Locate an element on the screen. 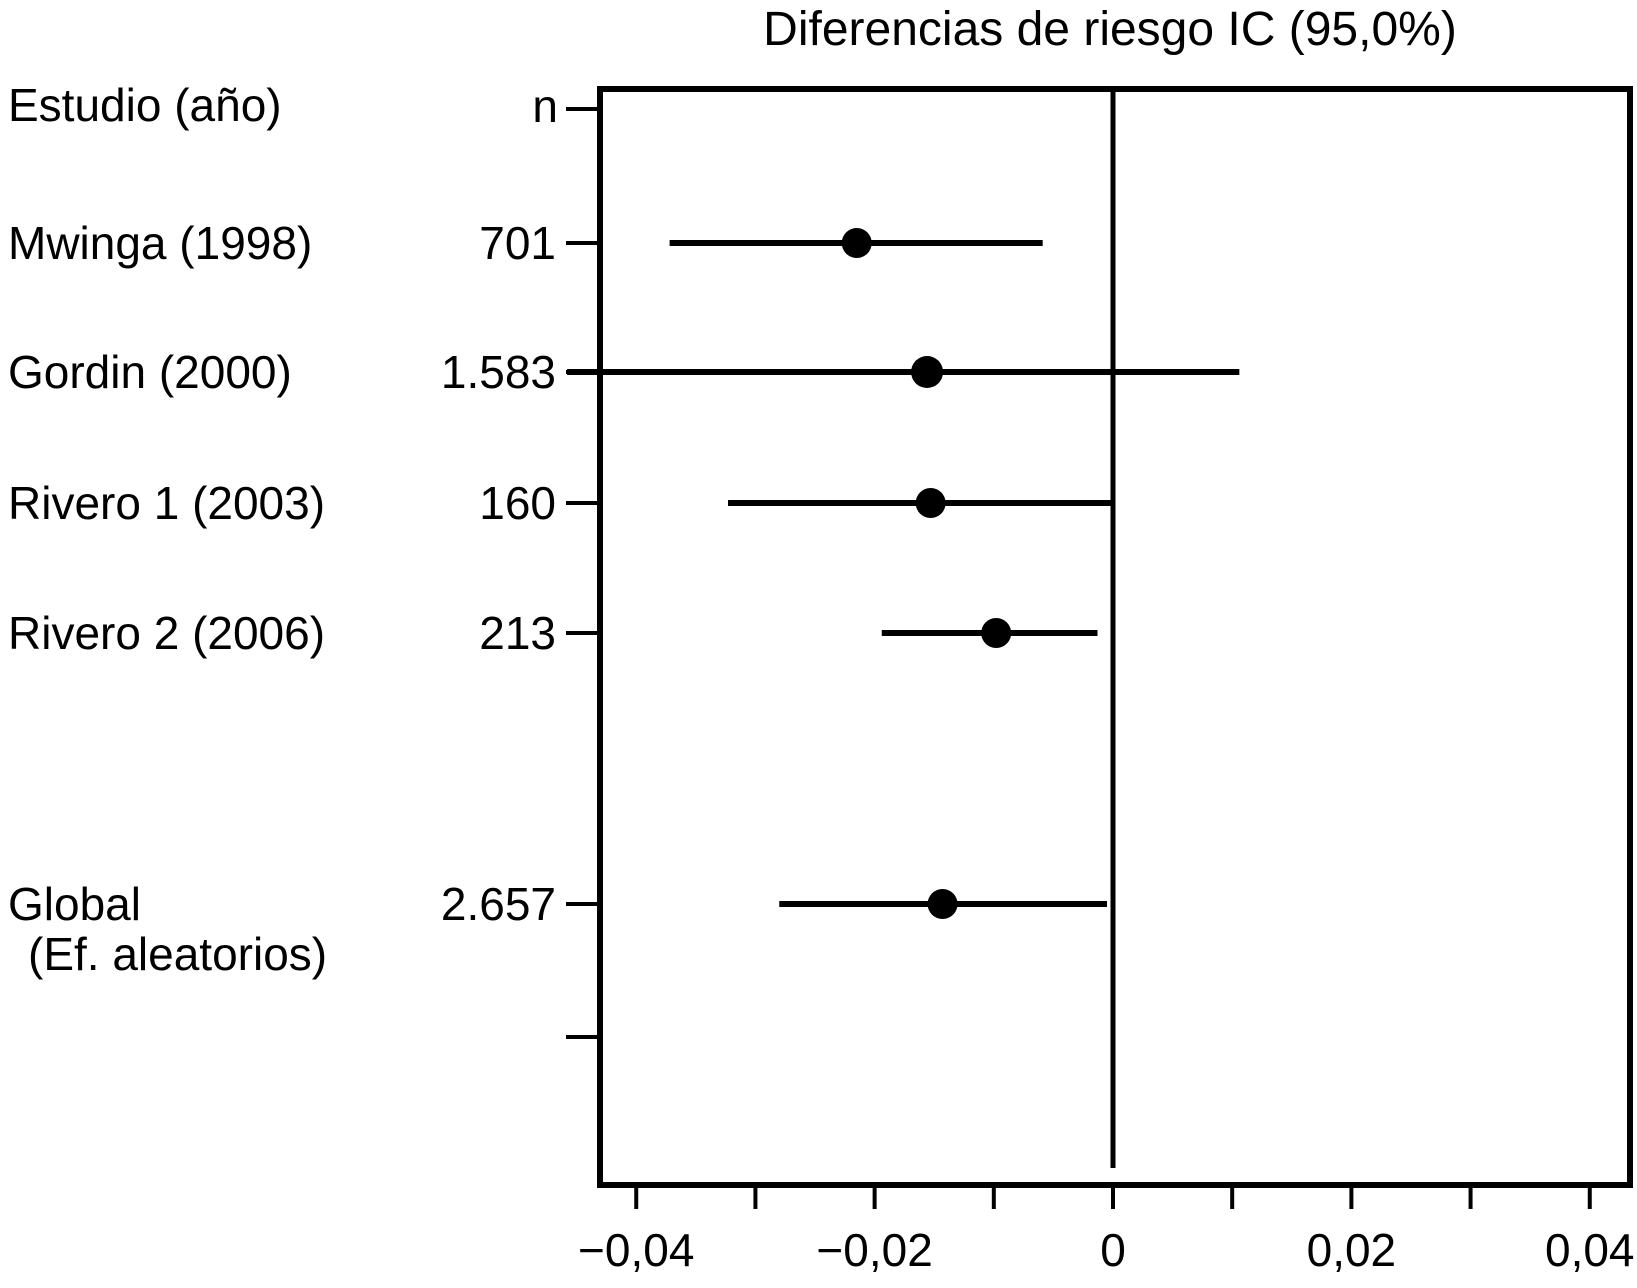  axis-tick-label: 0 is located at coordinates (1113, 1250).